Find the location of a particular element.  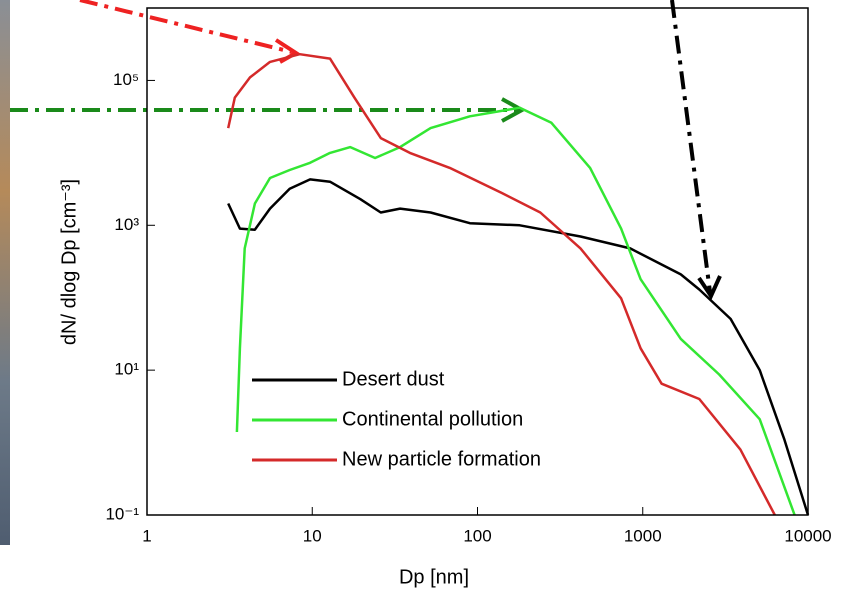

x-tick-label: 1 is located at coordinates (146, 535).